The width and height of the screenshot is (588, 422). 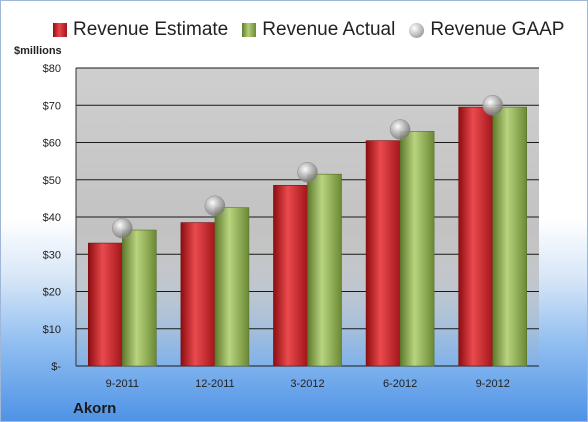 What do you see at coordinates (497, 29) in the screenshot?
I see `legend-label-gaap: Revenue GAAP` at bounding box center [497, 29].